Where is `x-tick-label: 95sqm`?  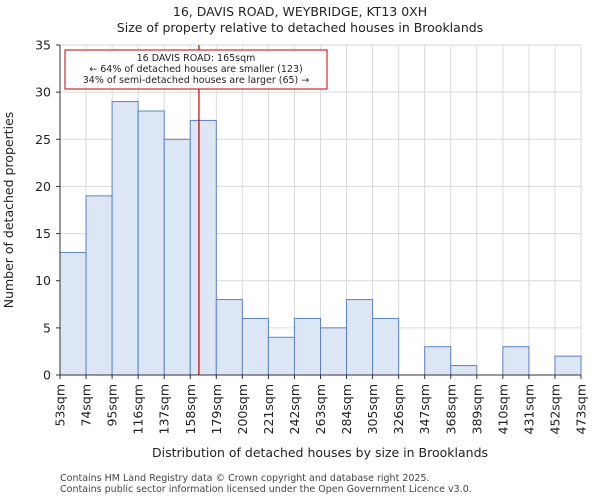
x-tick-label: 95sqm is located at coordinates (112, 405).